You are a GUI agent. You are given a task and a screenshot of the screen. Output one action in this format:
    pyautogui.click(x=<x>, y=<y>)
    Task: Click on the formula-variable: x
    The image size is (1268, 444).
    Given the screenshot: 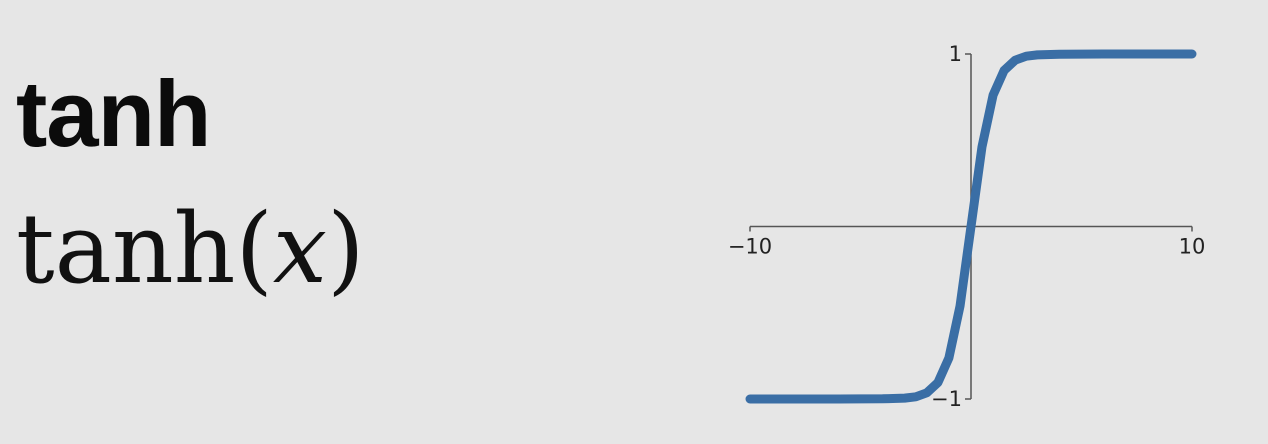 What is the action you would take?
    pyautogui.click(x=300, y=249)
    